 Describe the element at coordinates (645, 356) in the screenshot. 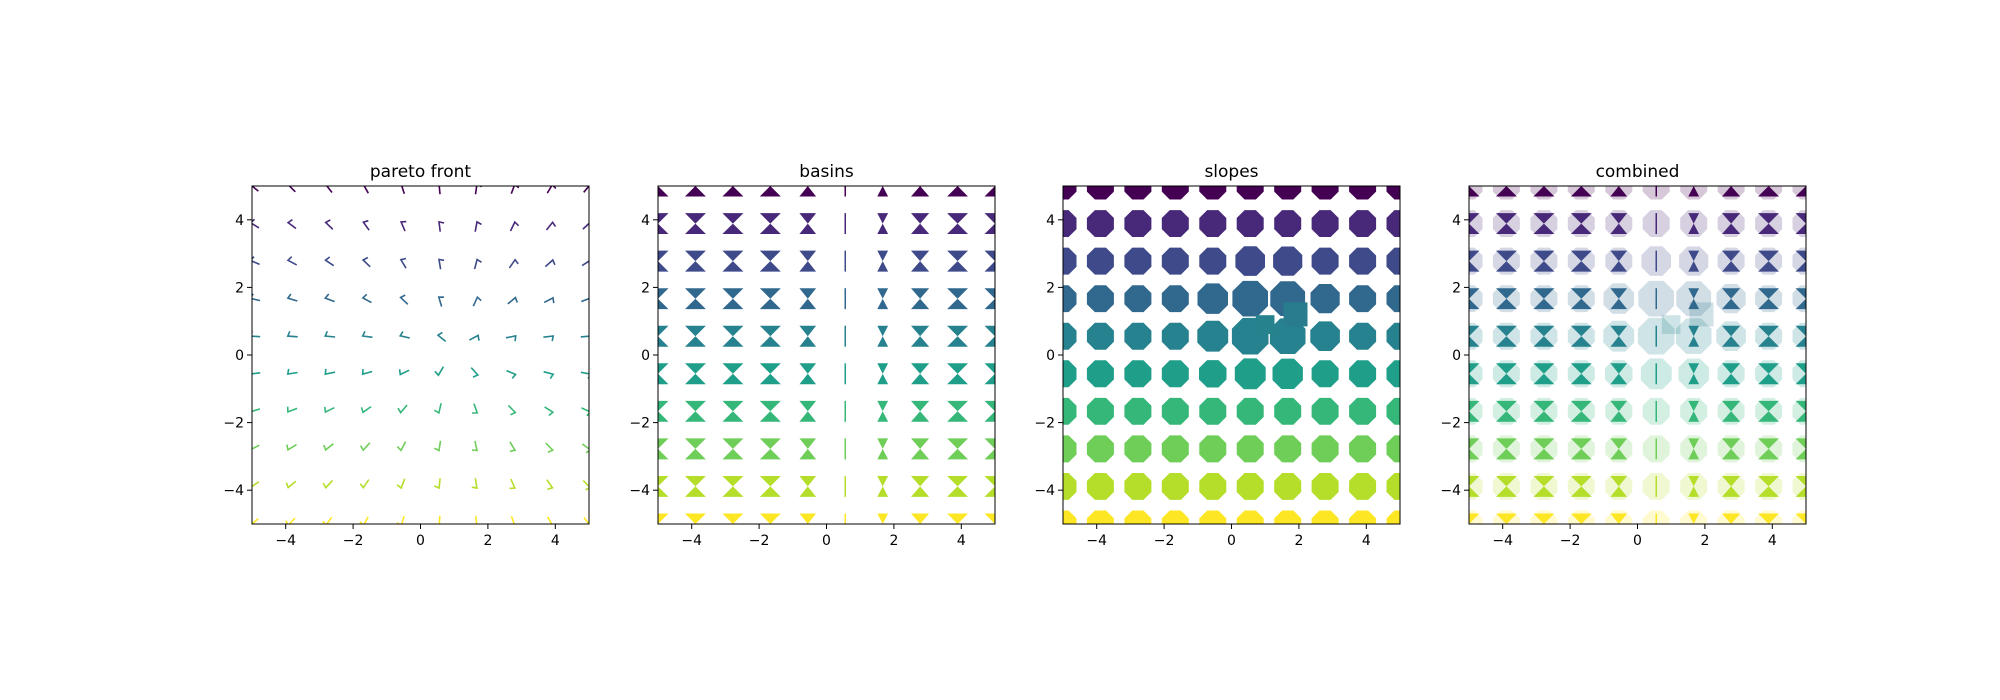

I see `y-tick-label: 0` at that location.